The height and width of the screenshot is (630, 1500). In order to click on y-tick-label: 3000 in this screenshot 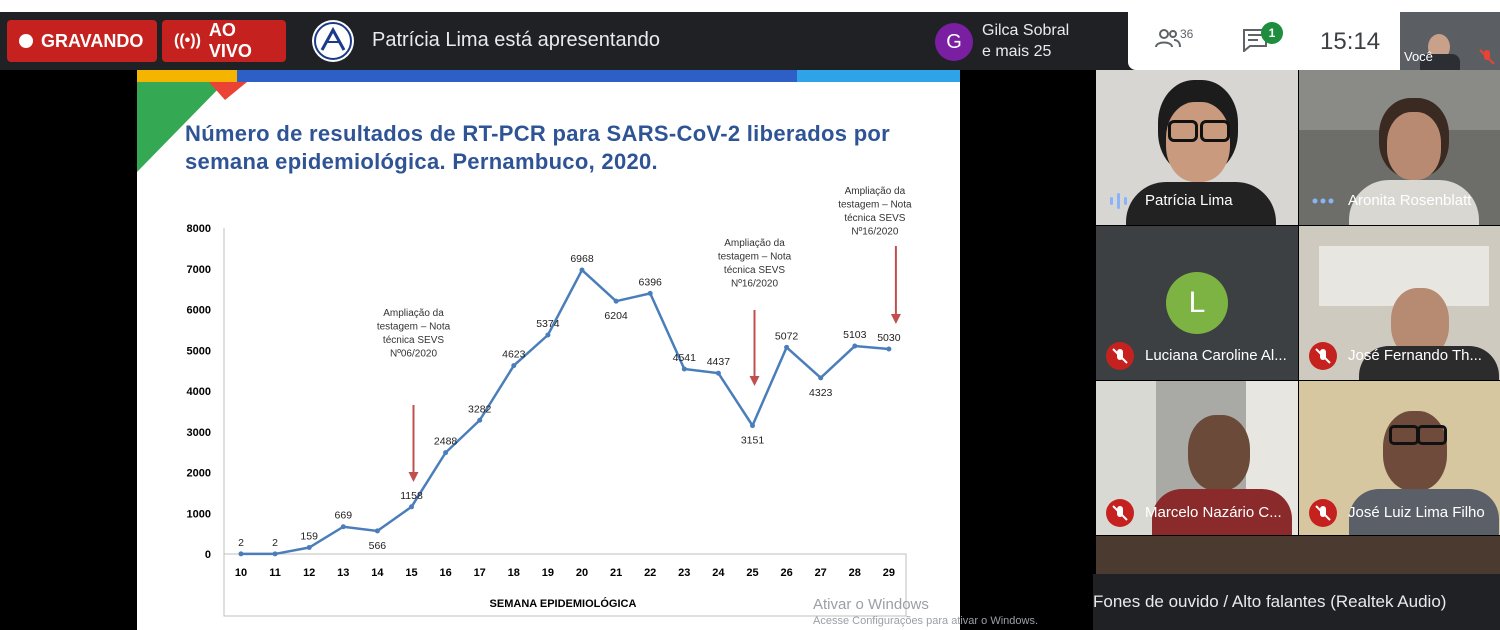, I will do `click(199, 433)`.